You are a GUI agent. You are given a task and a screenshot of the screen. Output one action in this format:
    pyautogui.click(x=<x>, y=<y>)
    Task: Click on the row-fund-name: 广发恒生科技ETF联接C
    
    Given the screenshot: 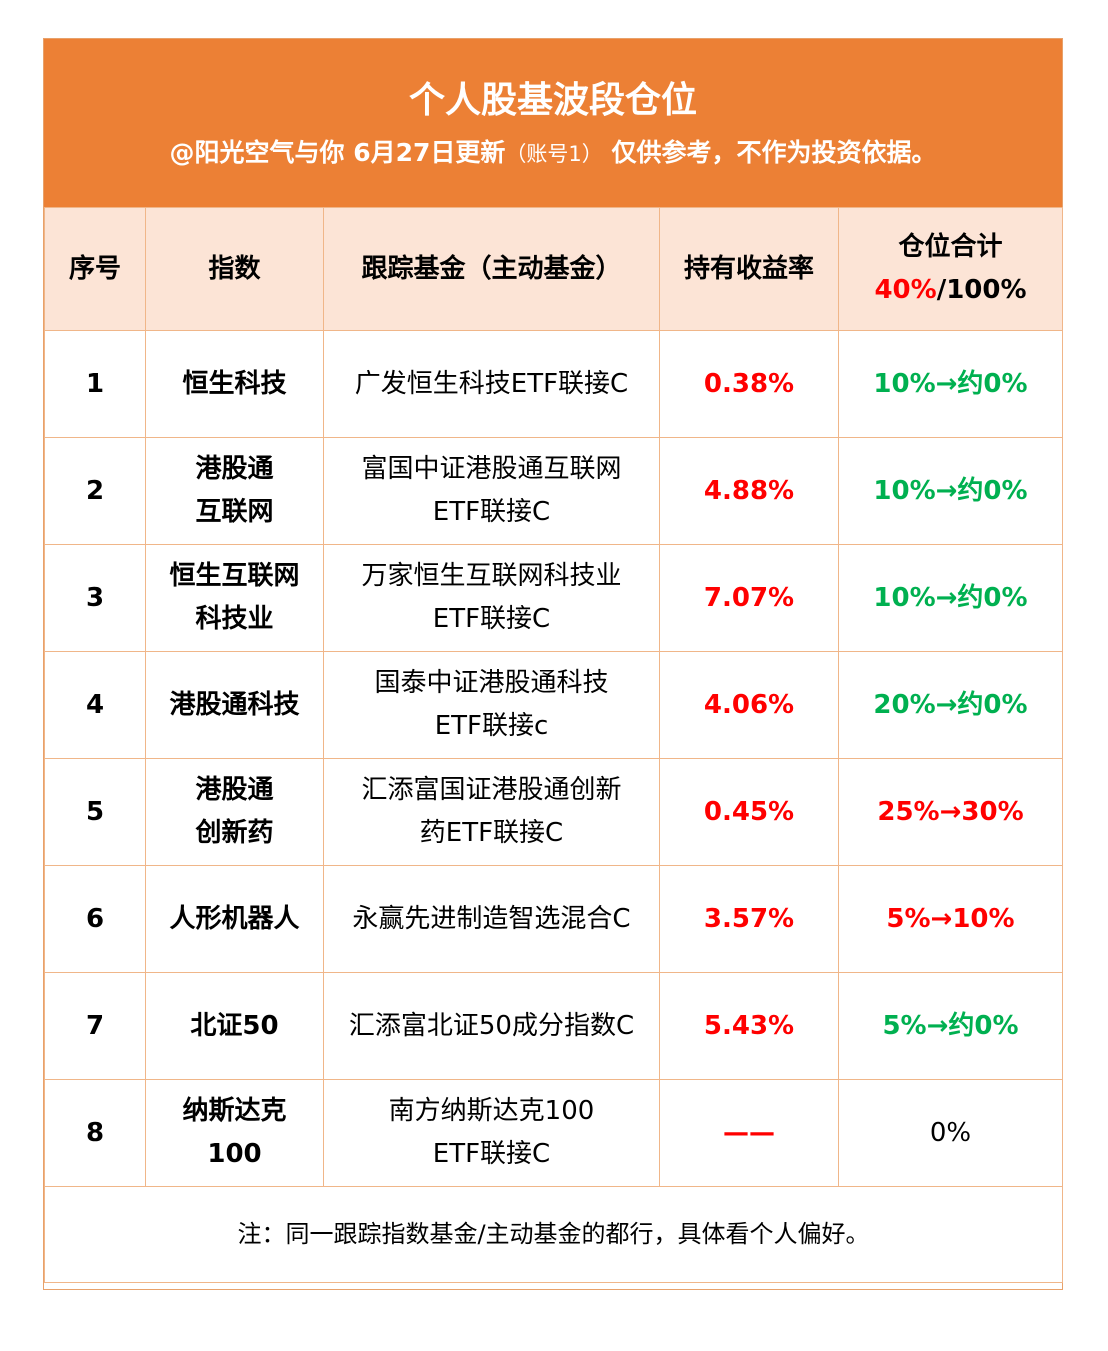 What is the action you would take?
    pyautogui.click(x=491, y=384)
    